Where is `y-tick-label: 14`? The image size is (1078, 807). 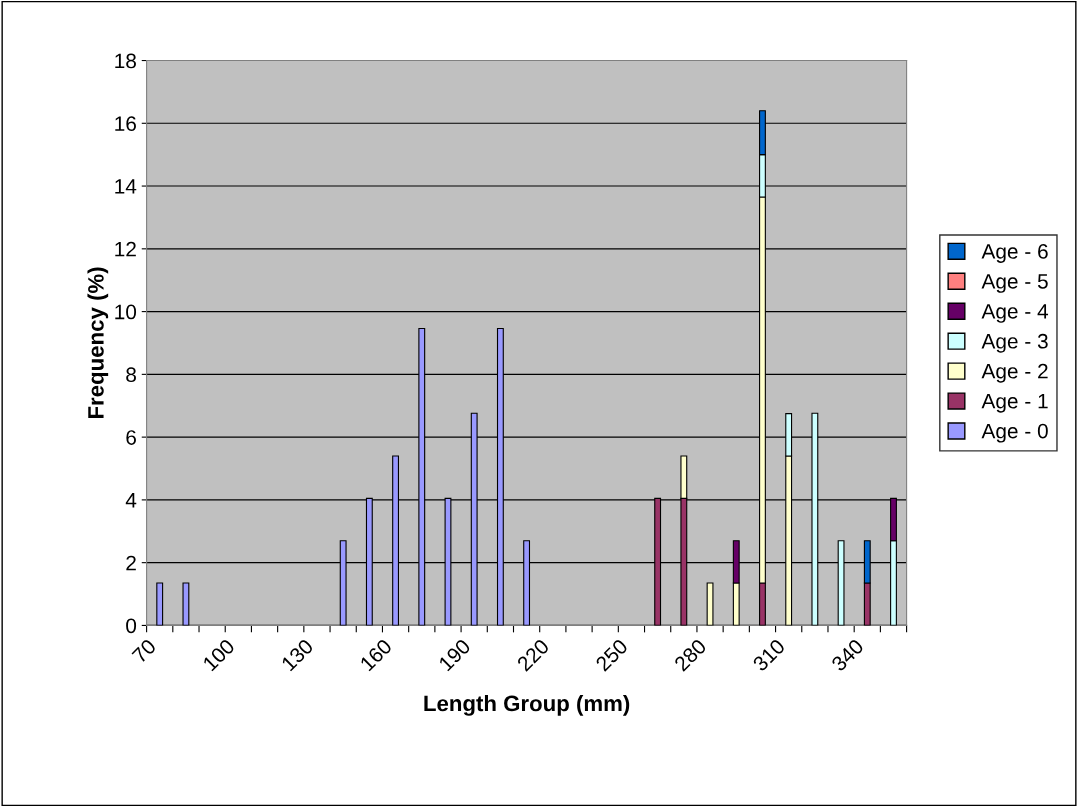 y-tick-label: 14 is located at coordinates (126, 186).